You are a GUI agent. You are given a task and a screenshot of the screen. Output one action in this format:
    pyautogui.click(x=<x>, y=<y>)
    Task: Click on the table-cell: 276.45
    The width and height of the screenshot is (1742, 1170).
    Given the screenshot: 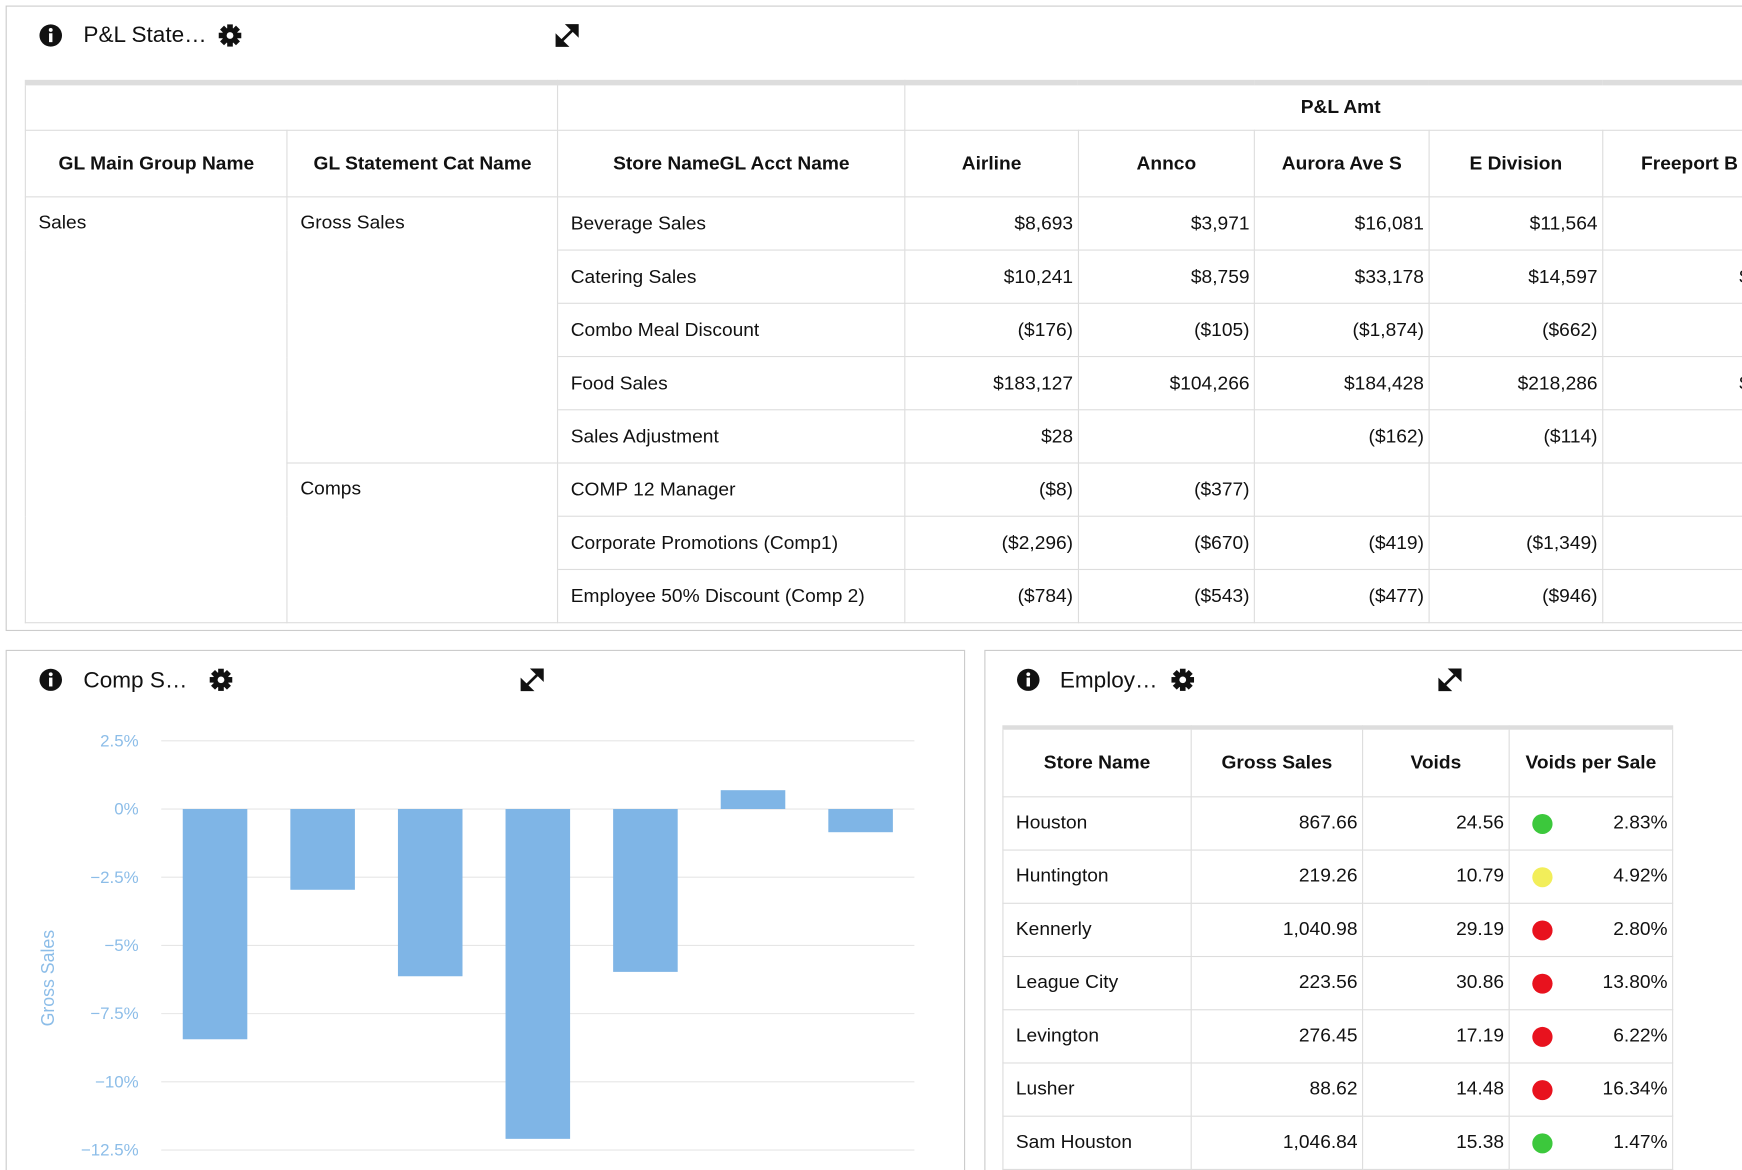 What is the action you would take?
    pyautogui.click(x=1277, y=1035)
    